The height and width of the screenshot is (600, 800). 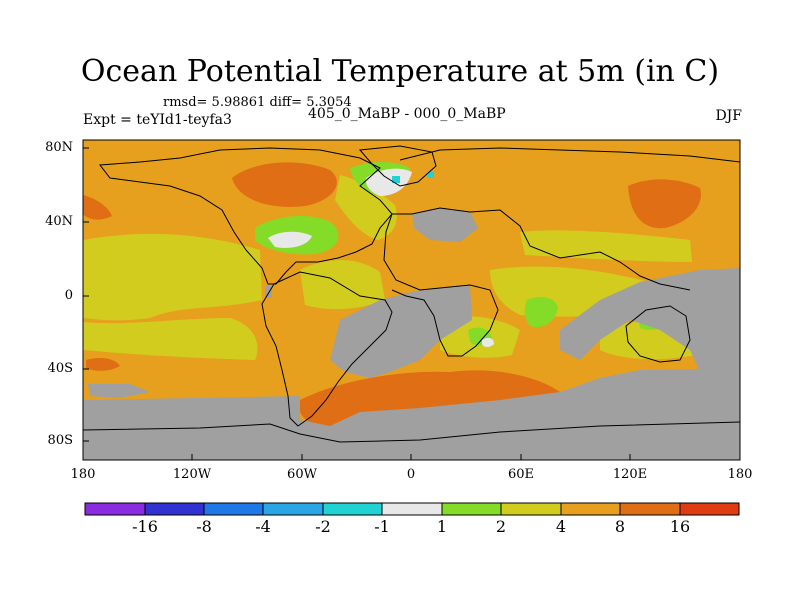 What do you see at coordinates (246, 216) in the screenshot?
I see `coastline-north-america` at bounding box center [246, 216].